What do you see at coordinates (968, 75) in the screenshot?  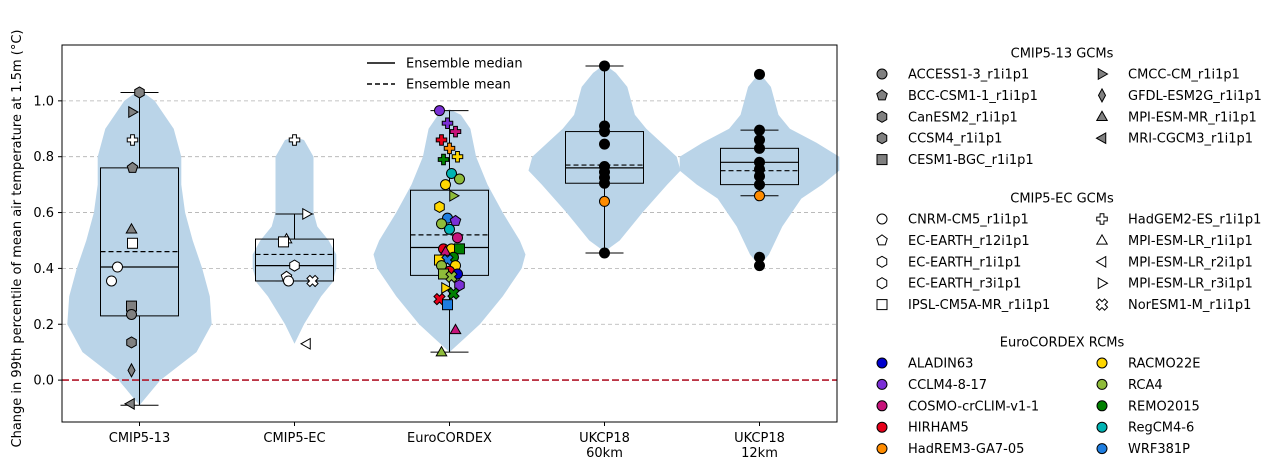 I see `legend-label-0-0: ACCESS1-3_r1i1p1` at bounding box center [968, 75].